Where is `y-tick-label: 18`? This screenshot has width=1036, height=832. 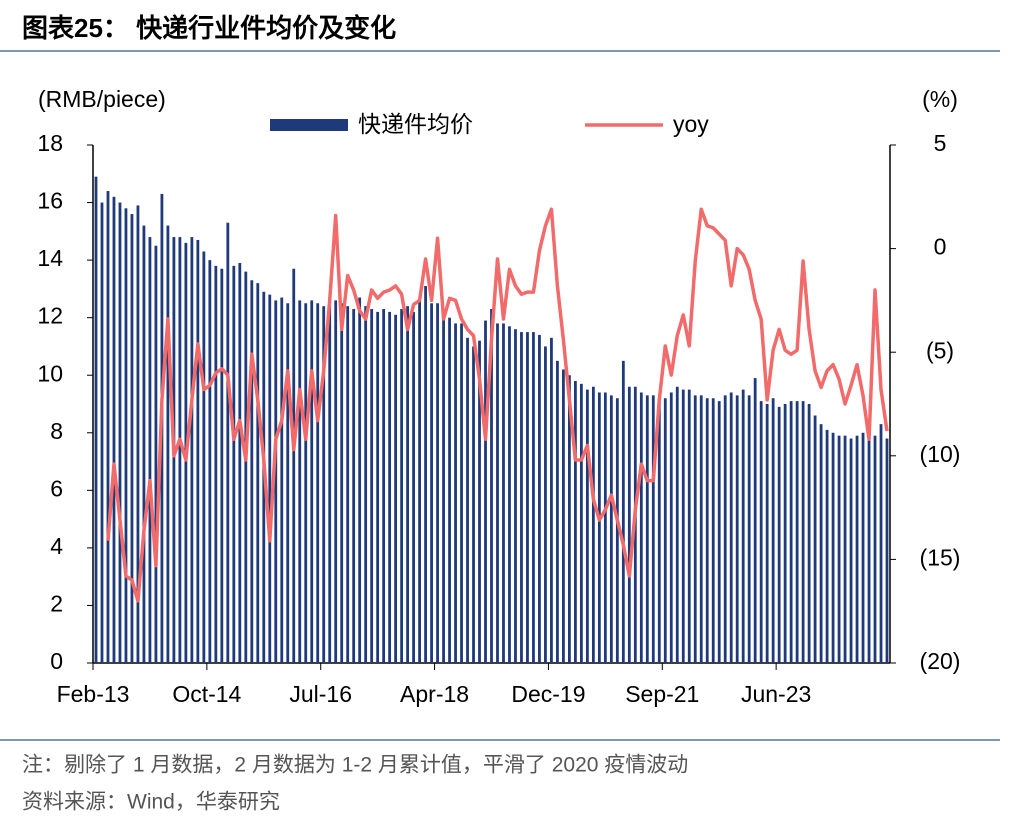
y-tick-label: 18 is located at coordinates (50, 143).